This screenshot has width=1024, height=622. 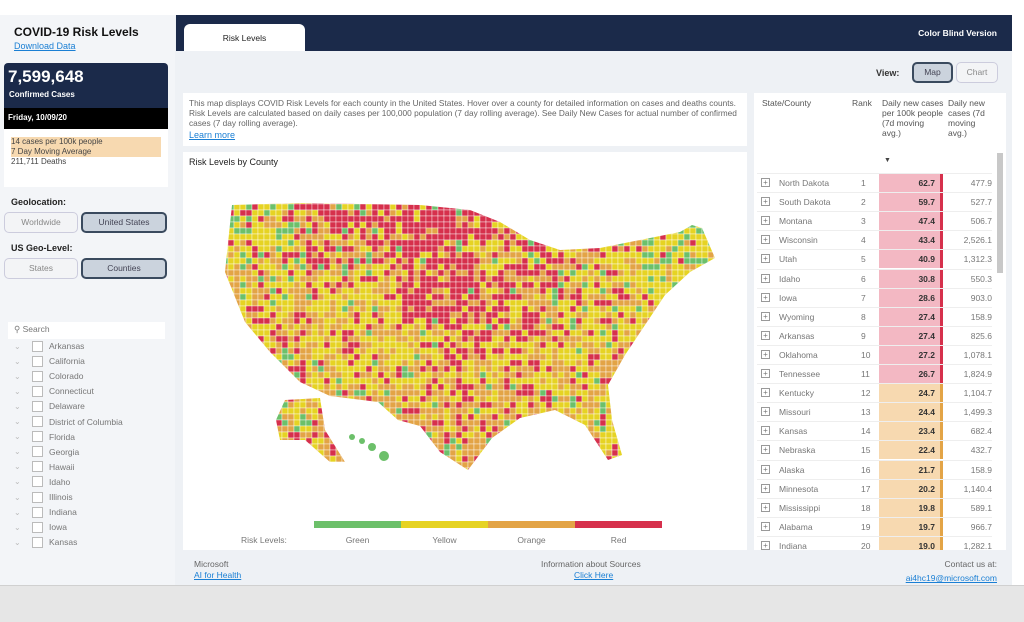 What do you see at coordinates (45, 46) in the screenshot?
I see `download-data-link: Download Data` at bounding box center [45, 46].